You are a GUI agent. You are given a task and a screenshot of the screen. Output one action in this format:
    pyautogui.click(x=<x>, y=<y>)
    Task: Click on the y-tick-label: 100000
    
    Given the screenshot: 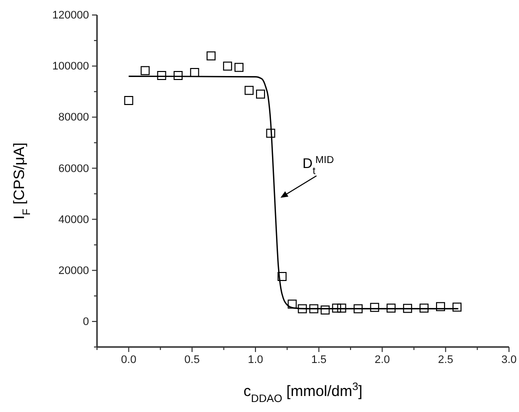 What is the action you would take?
    pyautogui.click(x=70, y=66)
    